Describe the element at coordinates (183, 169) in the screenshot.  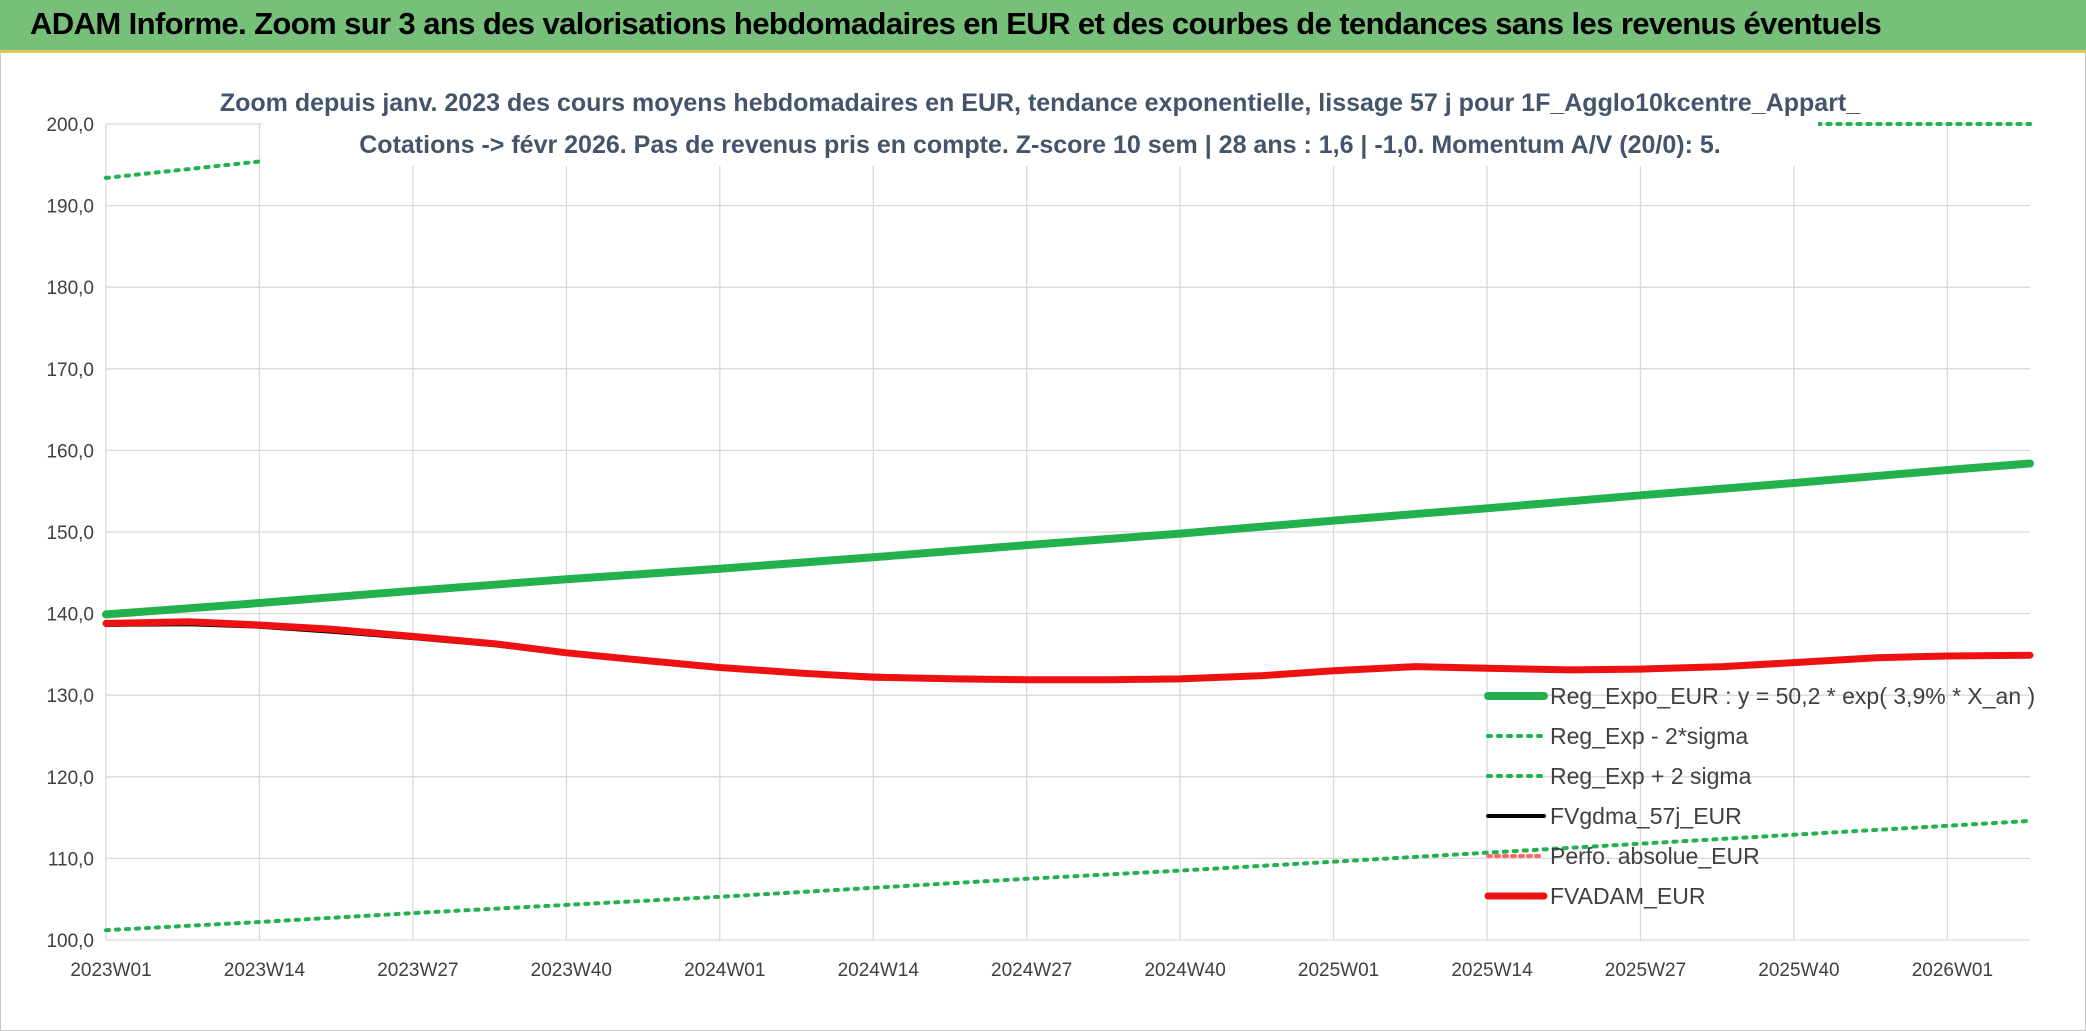
I see `reg-plus-2sigma-line` at that location.